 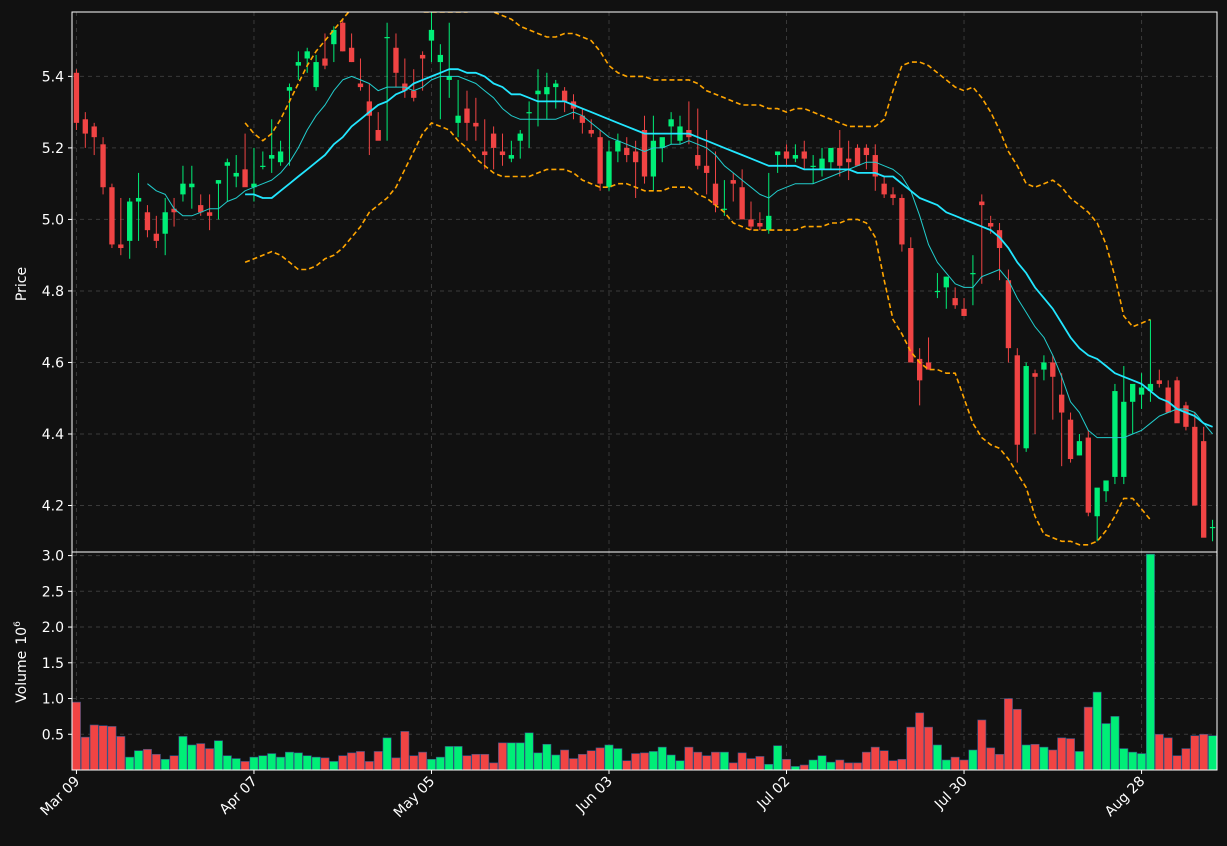 I want to click on volume-tick-label: 1.5, so click(x=53, y=664).